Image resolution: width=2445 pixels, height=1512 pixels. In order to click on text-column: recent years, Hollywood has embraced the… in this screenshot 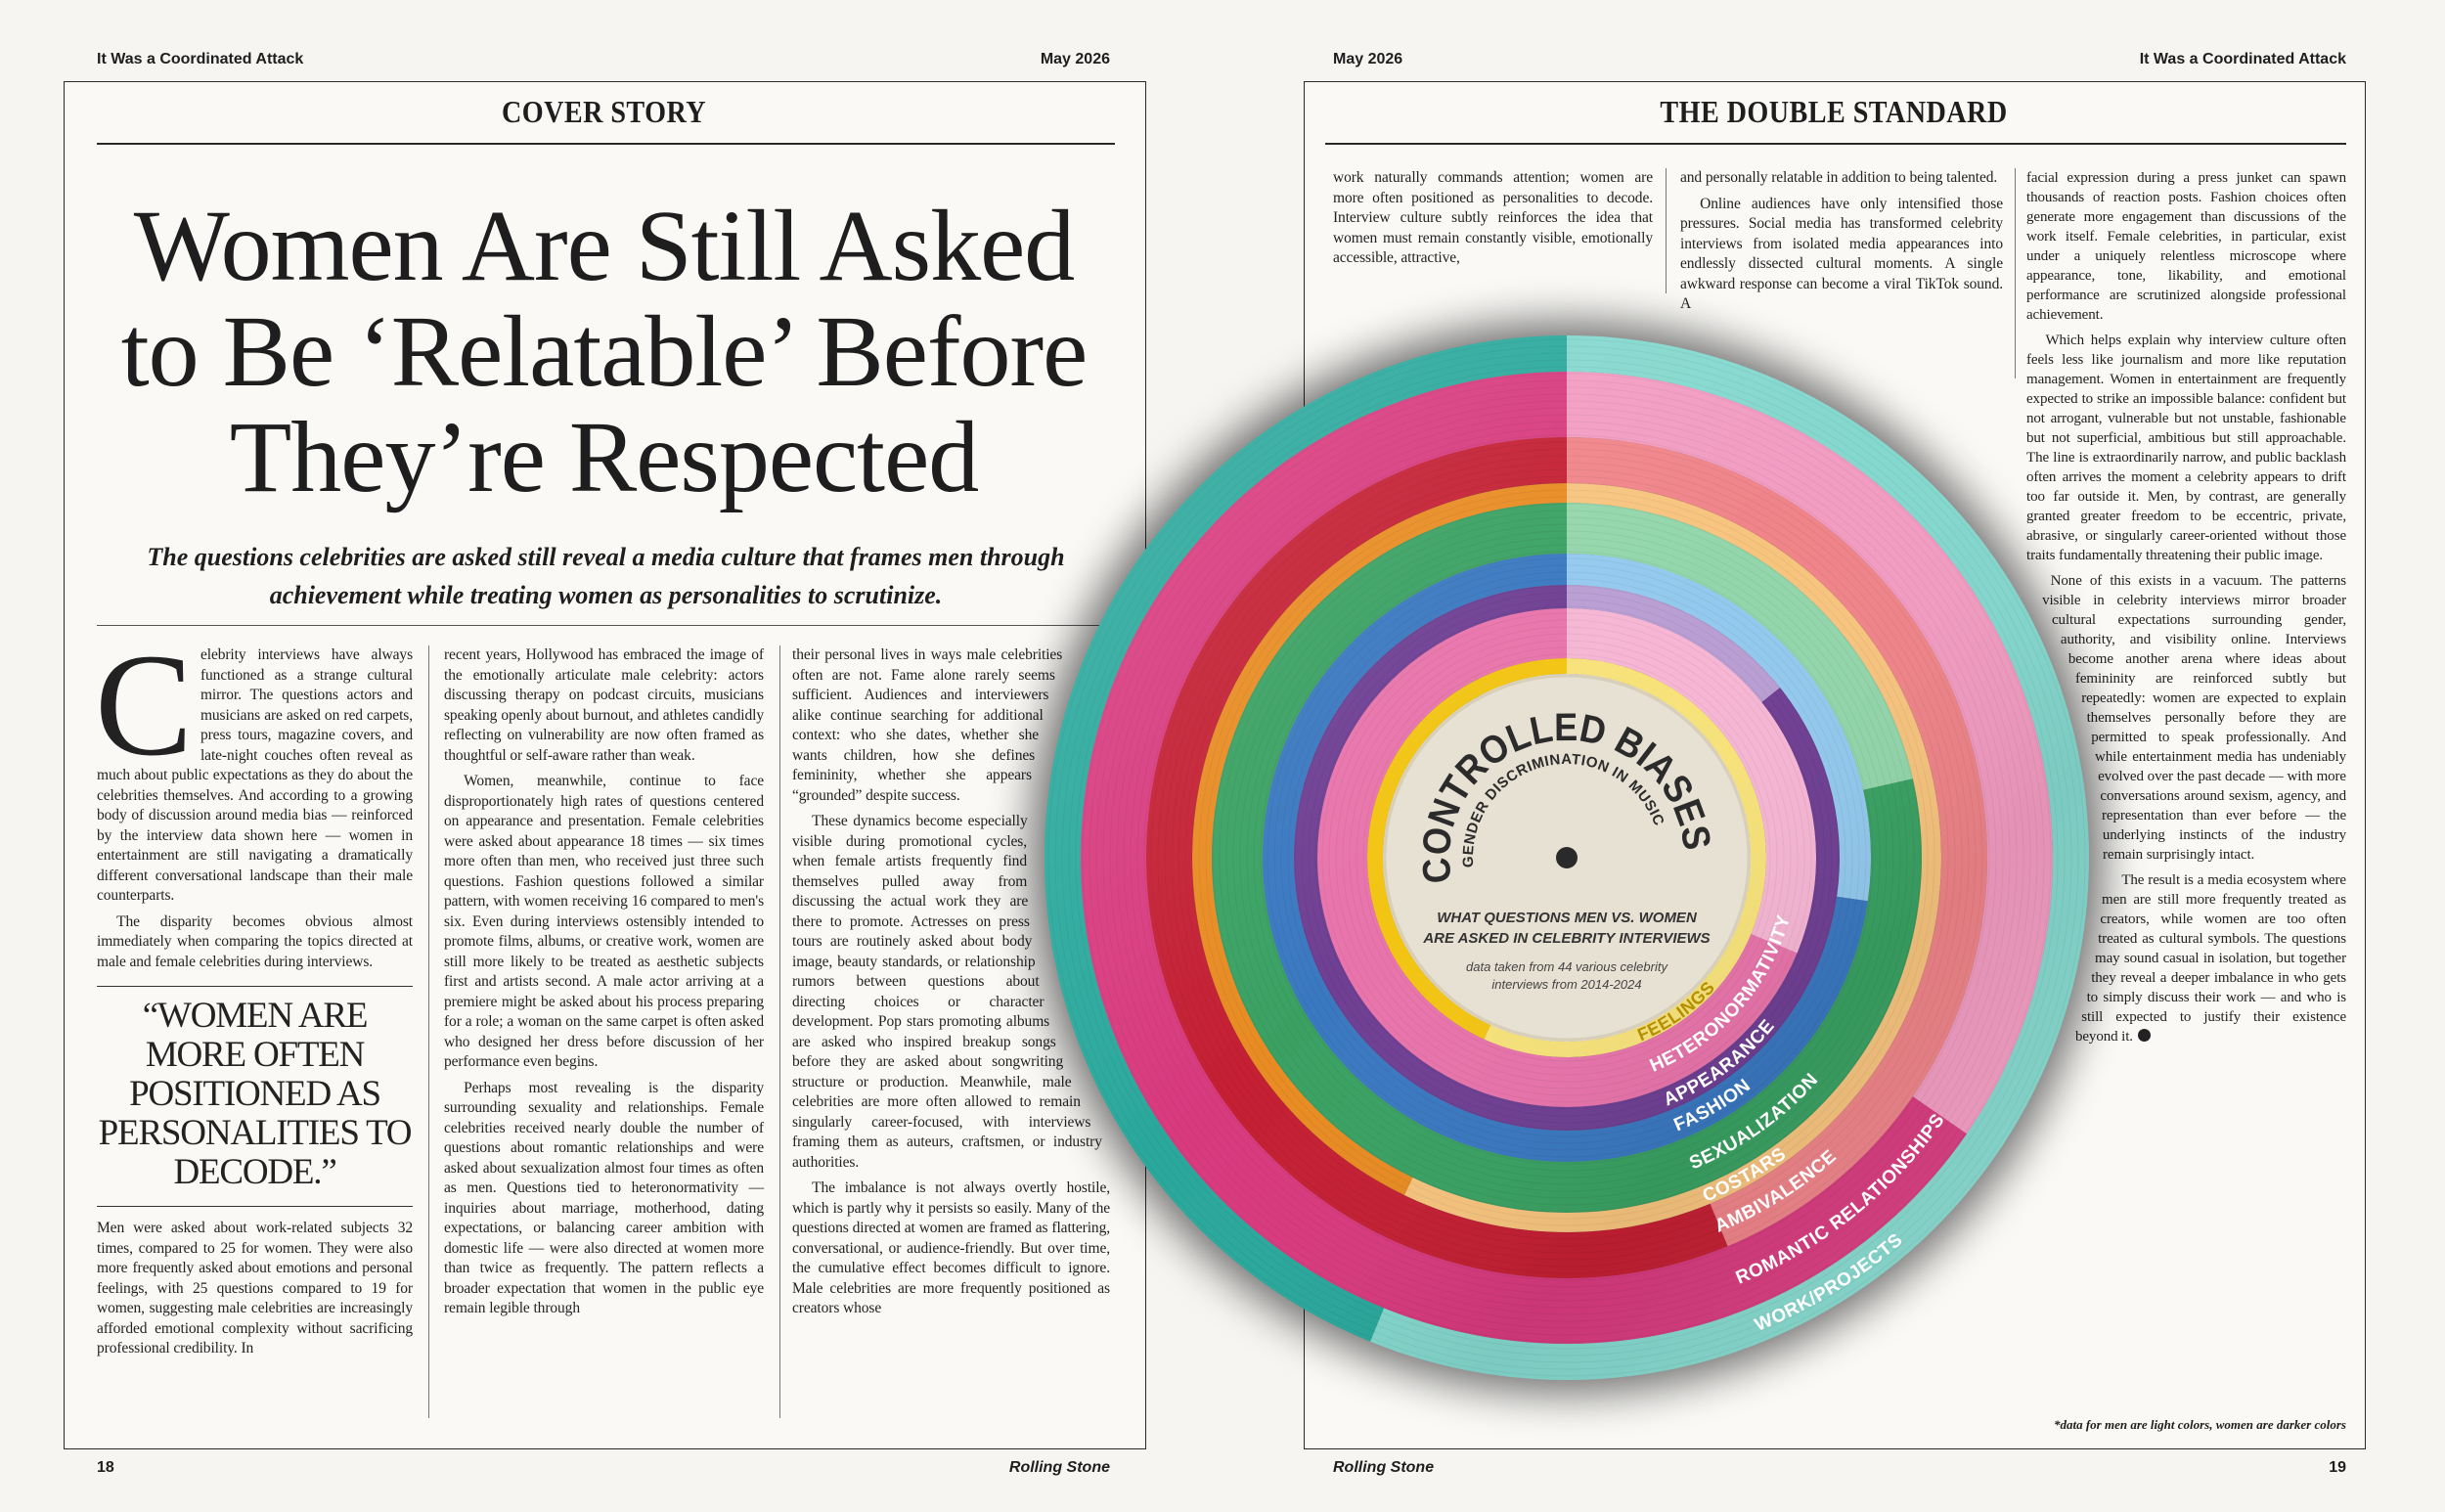, I will do `click(604, 1036)`.